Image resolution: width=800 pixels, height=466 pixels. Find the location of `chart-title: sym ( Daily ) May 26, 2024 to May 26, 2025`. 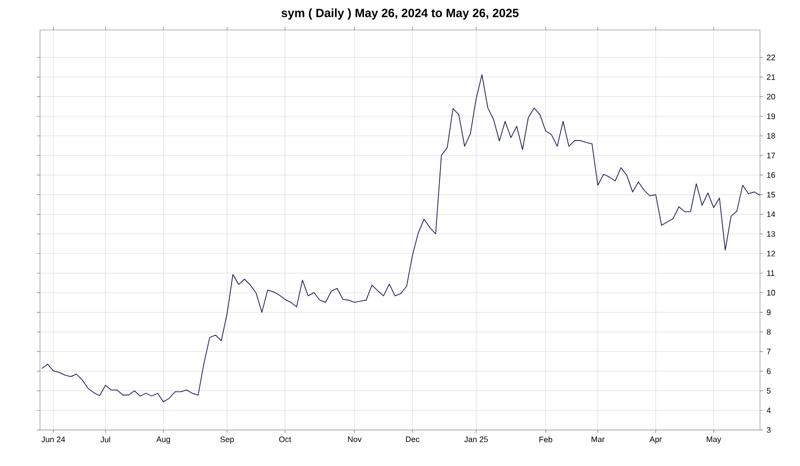

chart-title: sym ( Daily ) May 26, 2024 to May 26, 2025 is located at coordinates (400, 14).